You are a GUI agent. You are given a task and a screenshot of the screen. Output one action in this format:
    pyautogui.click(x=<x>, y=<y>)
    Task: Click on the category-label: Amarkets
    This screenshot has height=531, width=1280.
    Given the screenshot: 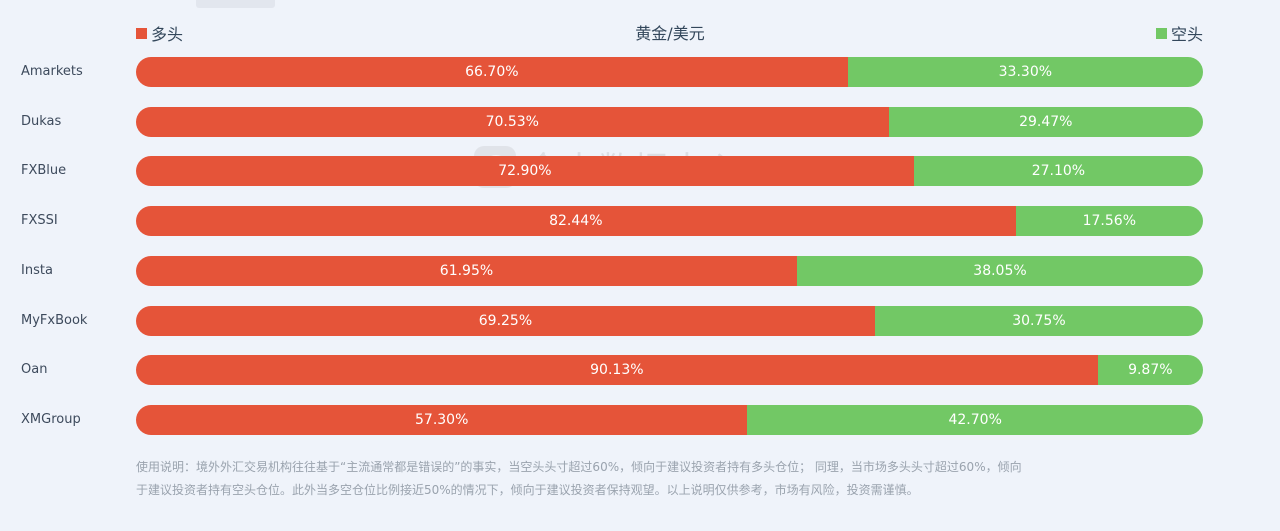 What is the action you would take?
    pyautogui.click(x=52, y=71)
    